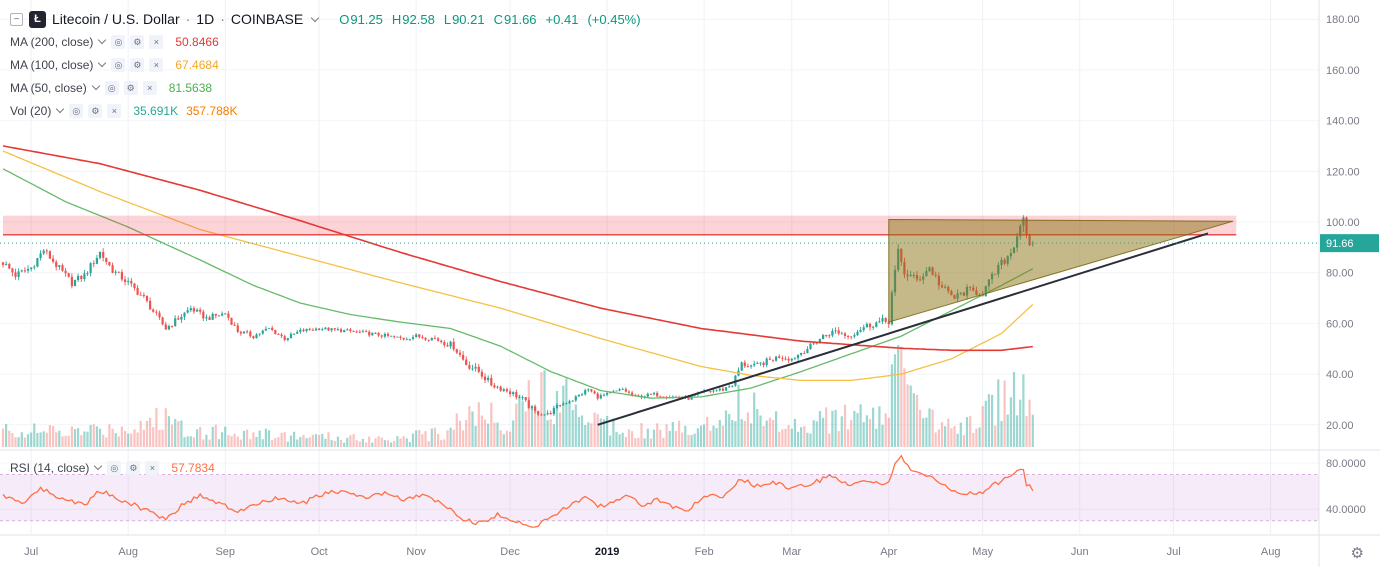  What do you see at coordinates (325, 41) in the screenshot?
I see `indicator-row-ma200: MA (200, close) ◎ ⚙ × 50.8466` at bounding box center [325, 41].